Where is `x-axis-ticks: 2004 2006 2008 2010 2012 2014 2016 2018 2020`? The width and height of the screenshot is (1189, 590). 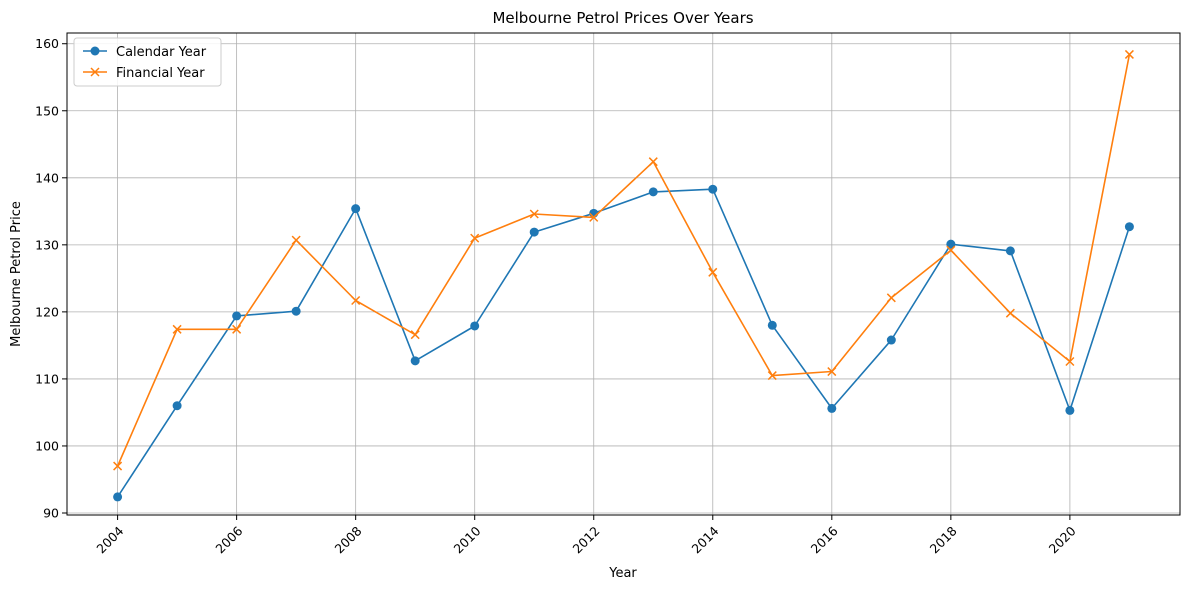
x-axis-ticks: 2004 2006 2008 2010 2012 2014 2016 2018 2020 is located at coordinates (586, 535).